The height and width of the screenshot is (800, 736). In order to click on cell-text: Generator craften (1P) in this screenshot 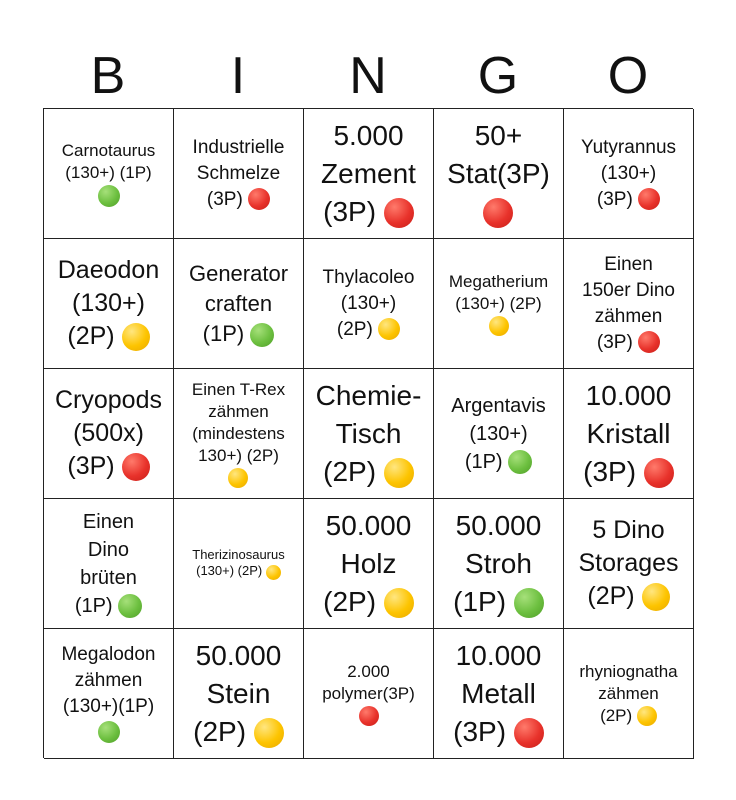, I will do `click(238, 303)`.